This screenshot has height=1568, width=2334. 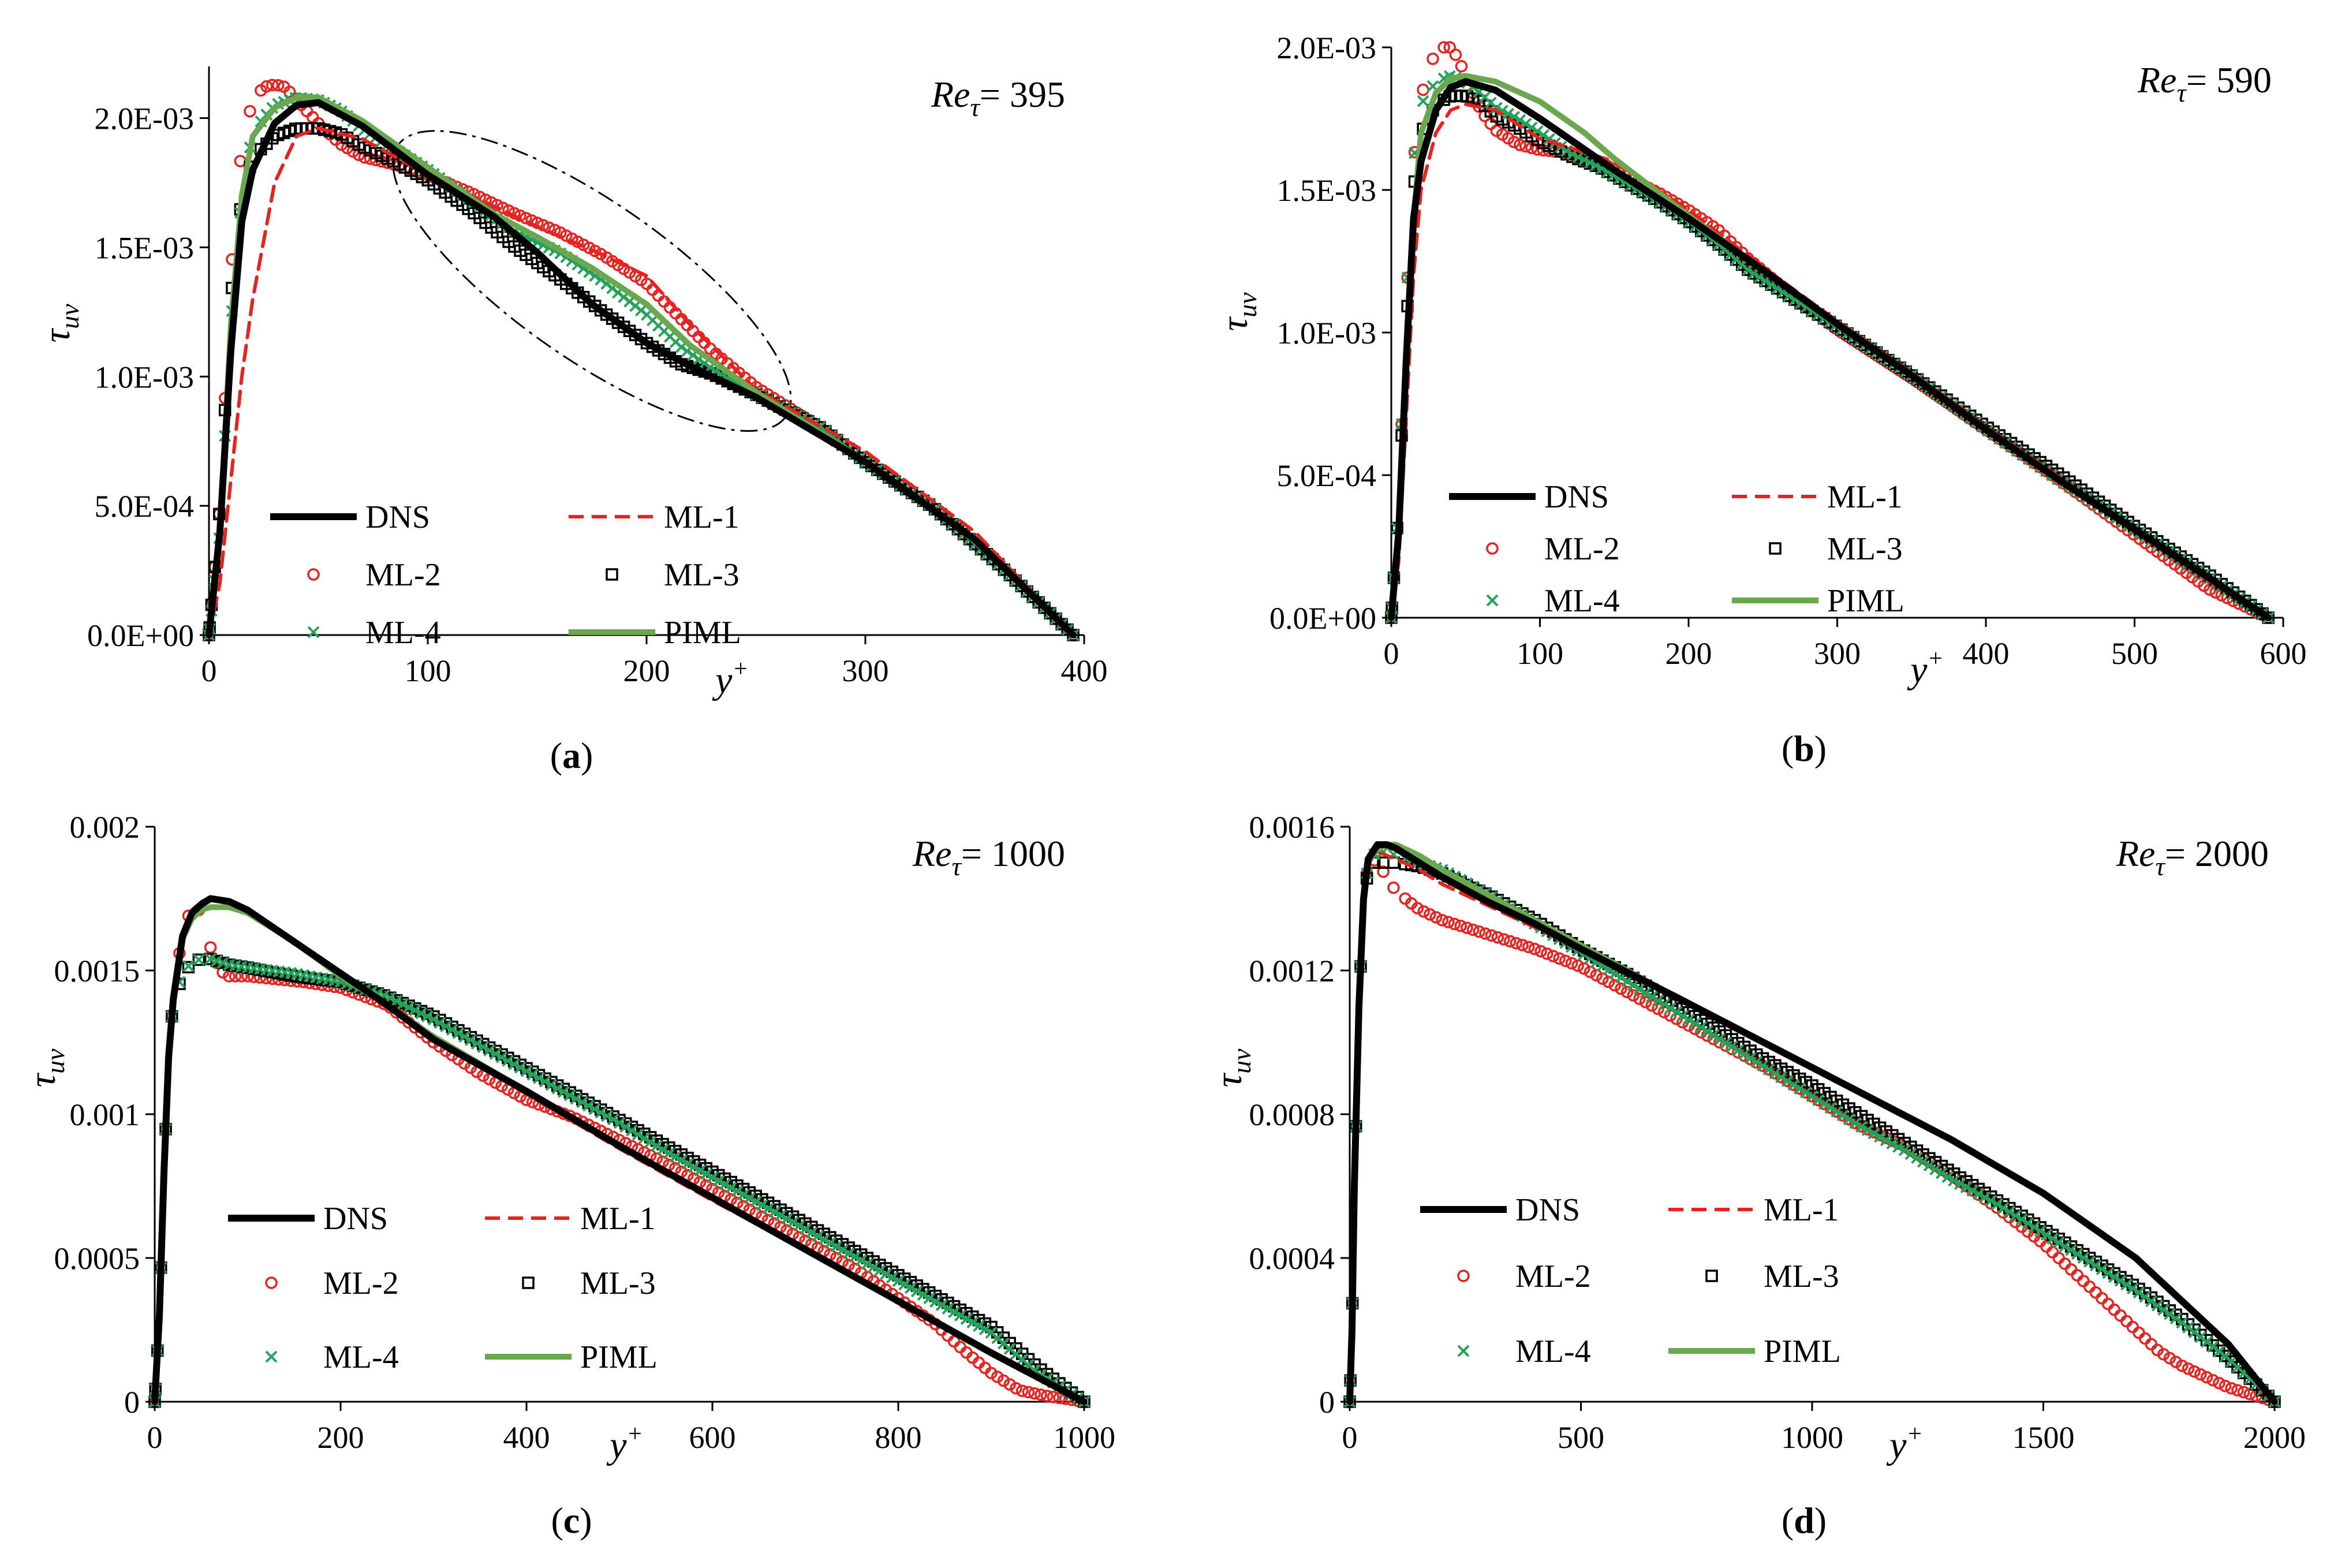 I want to click on re-value: = 1000, so click(x=1013, y=853).